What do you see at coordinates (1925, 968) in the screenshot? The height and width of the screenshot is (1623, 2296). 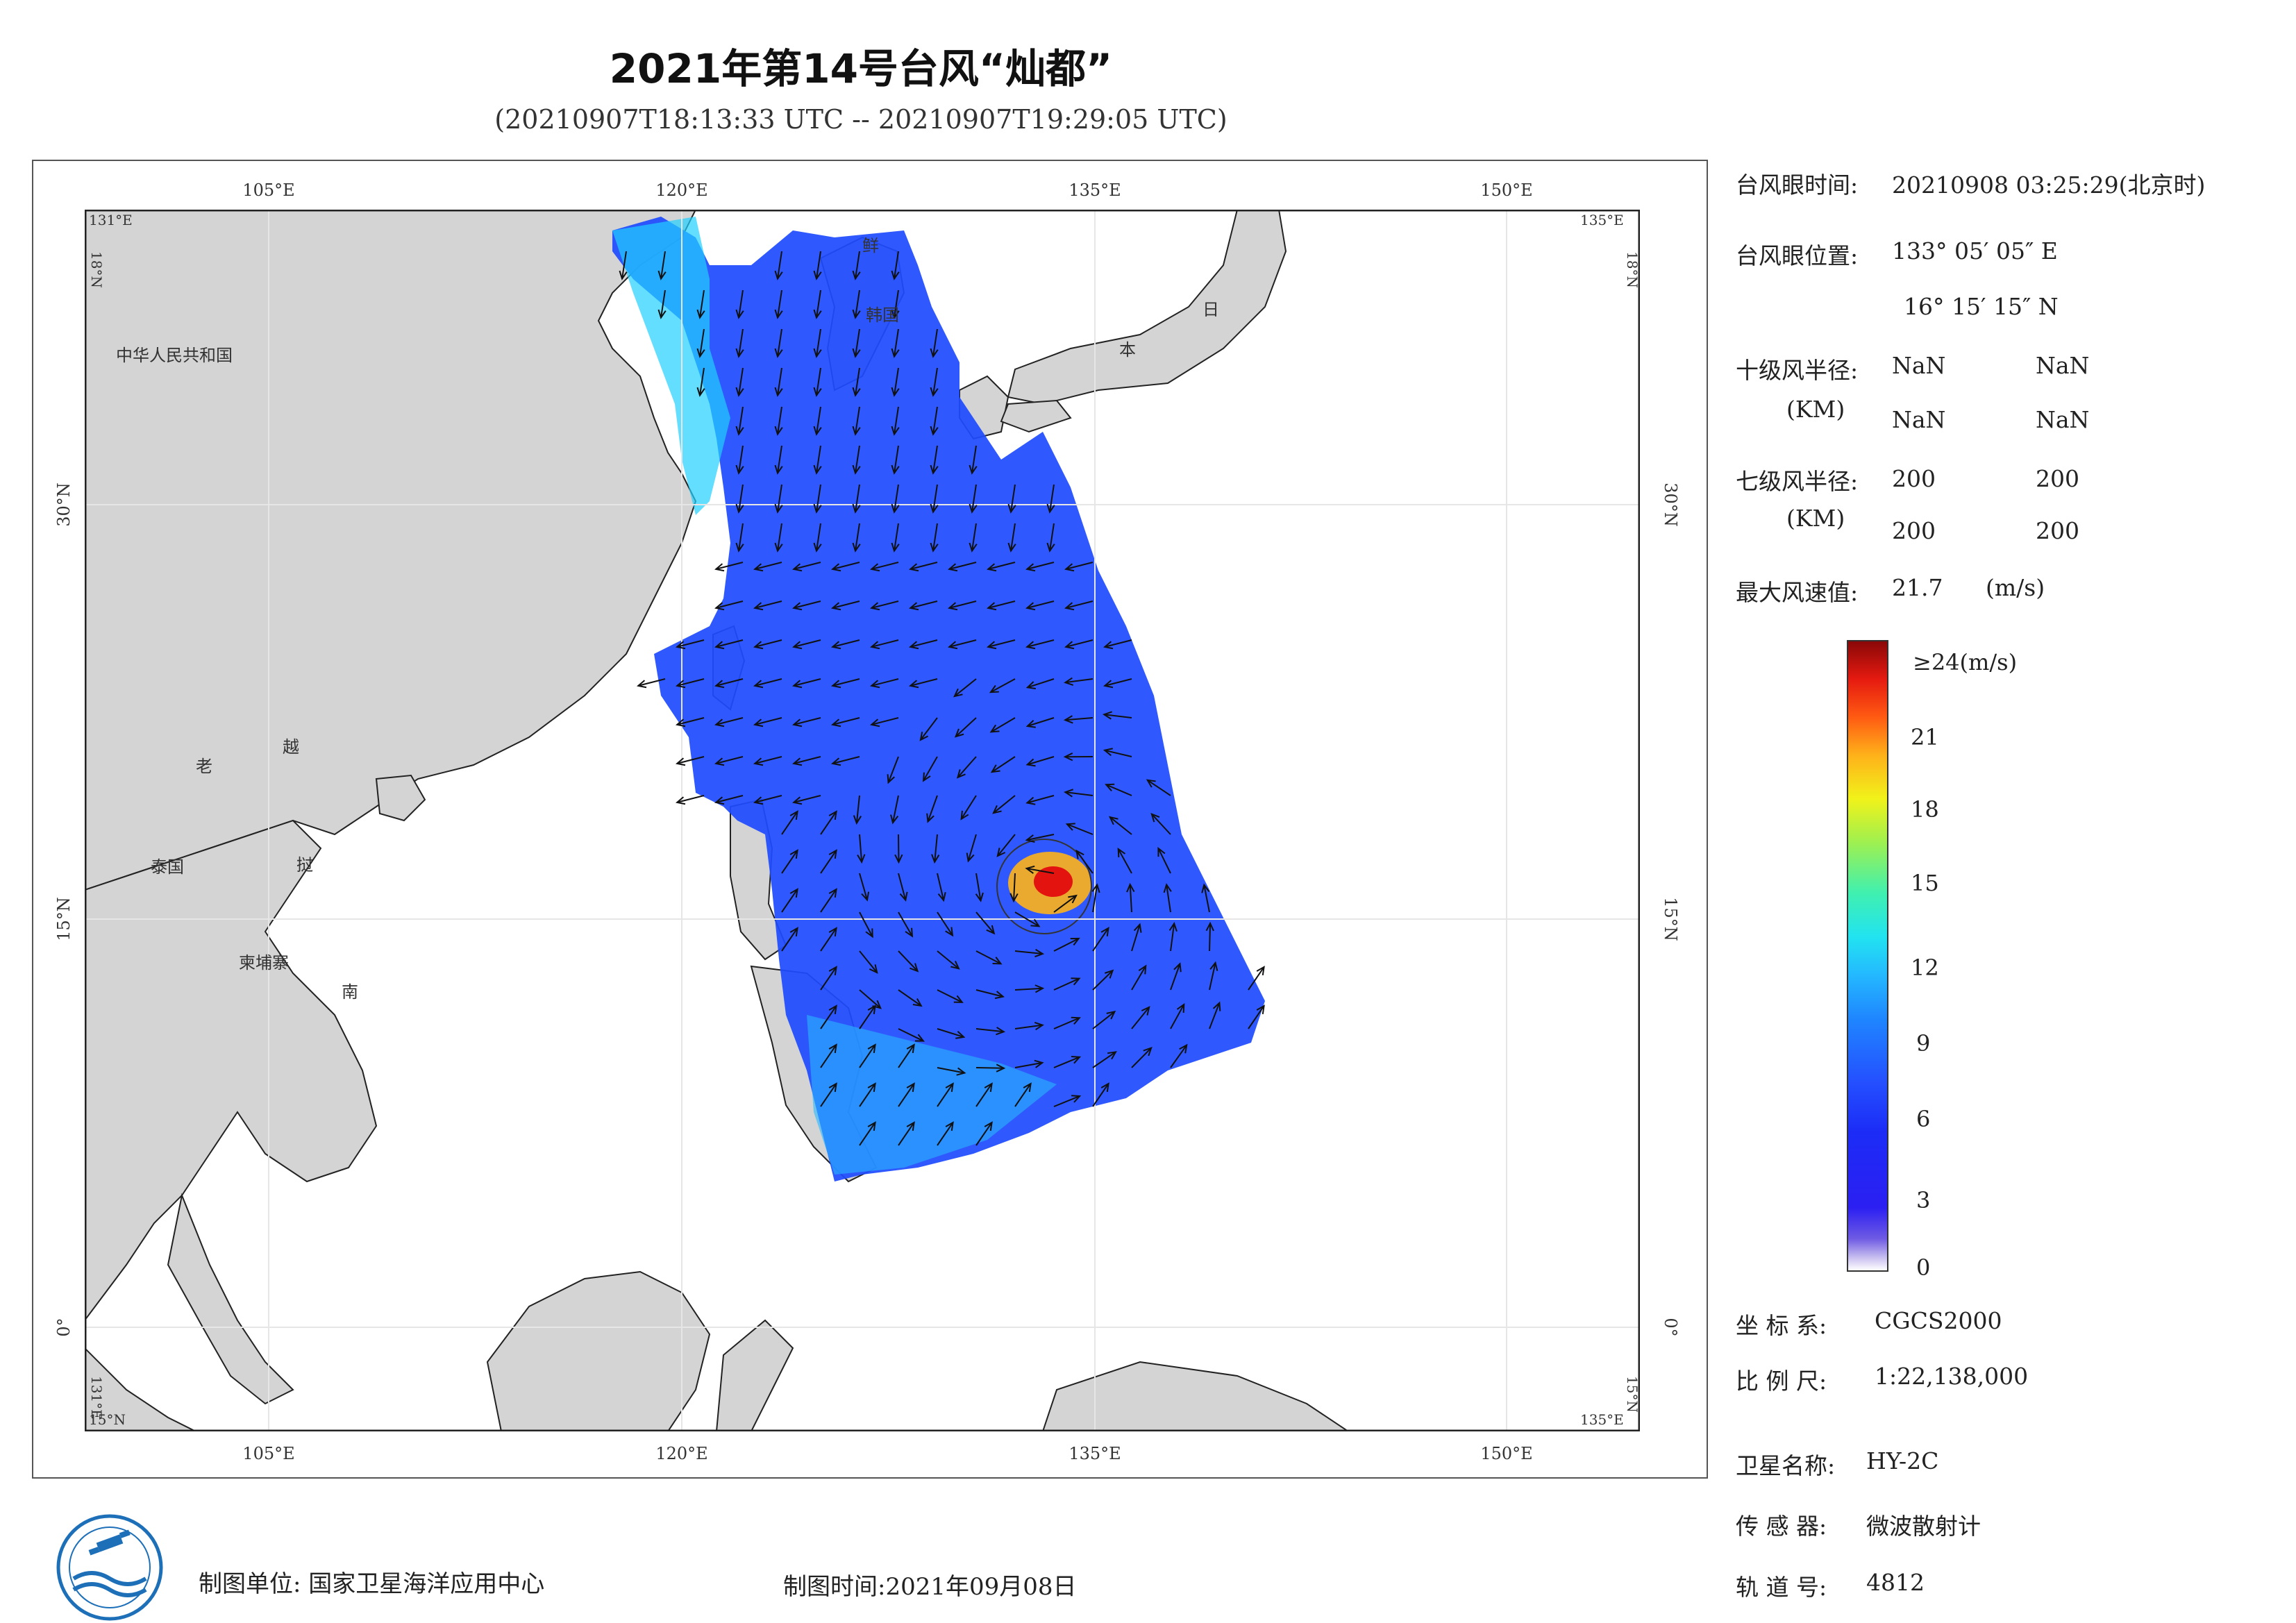 I see `colorbar-tick-12: 12` at bounding box center [1925, 968].